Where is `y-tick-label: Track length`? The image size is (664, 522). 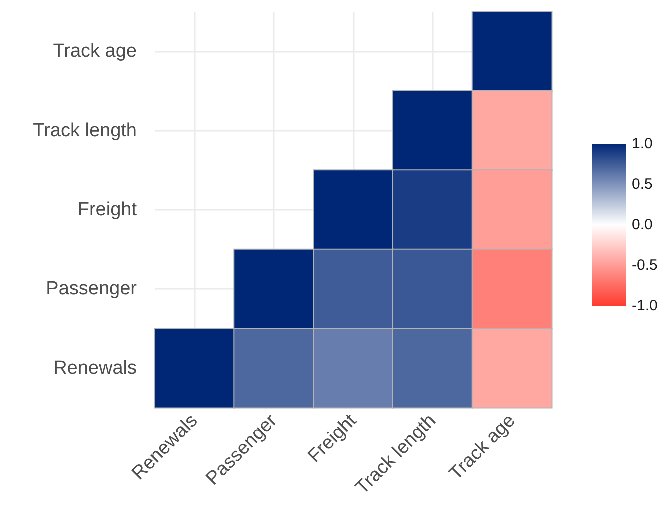
y-tick-label: Track length is located at coordinates (85, 131).